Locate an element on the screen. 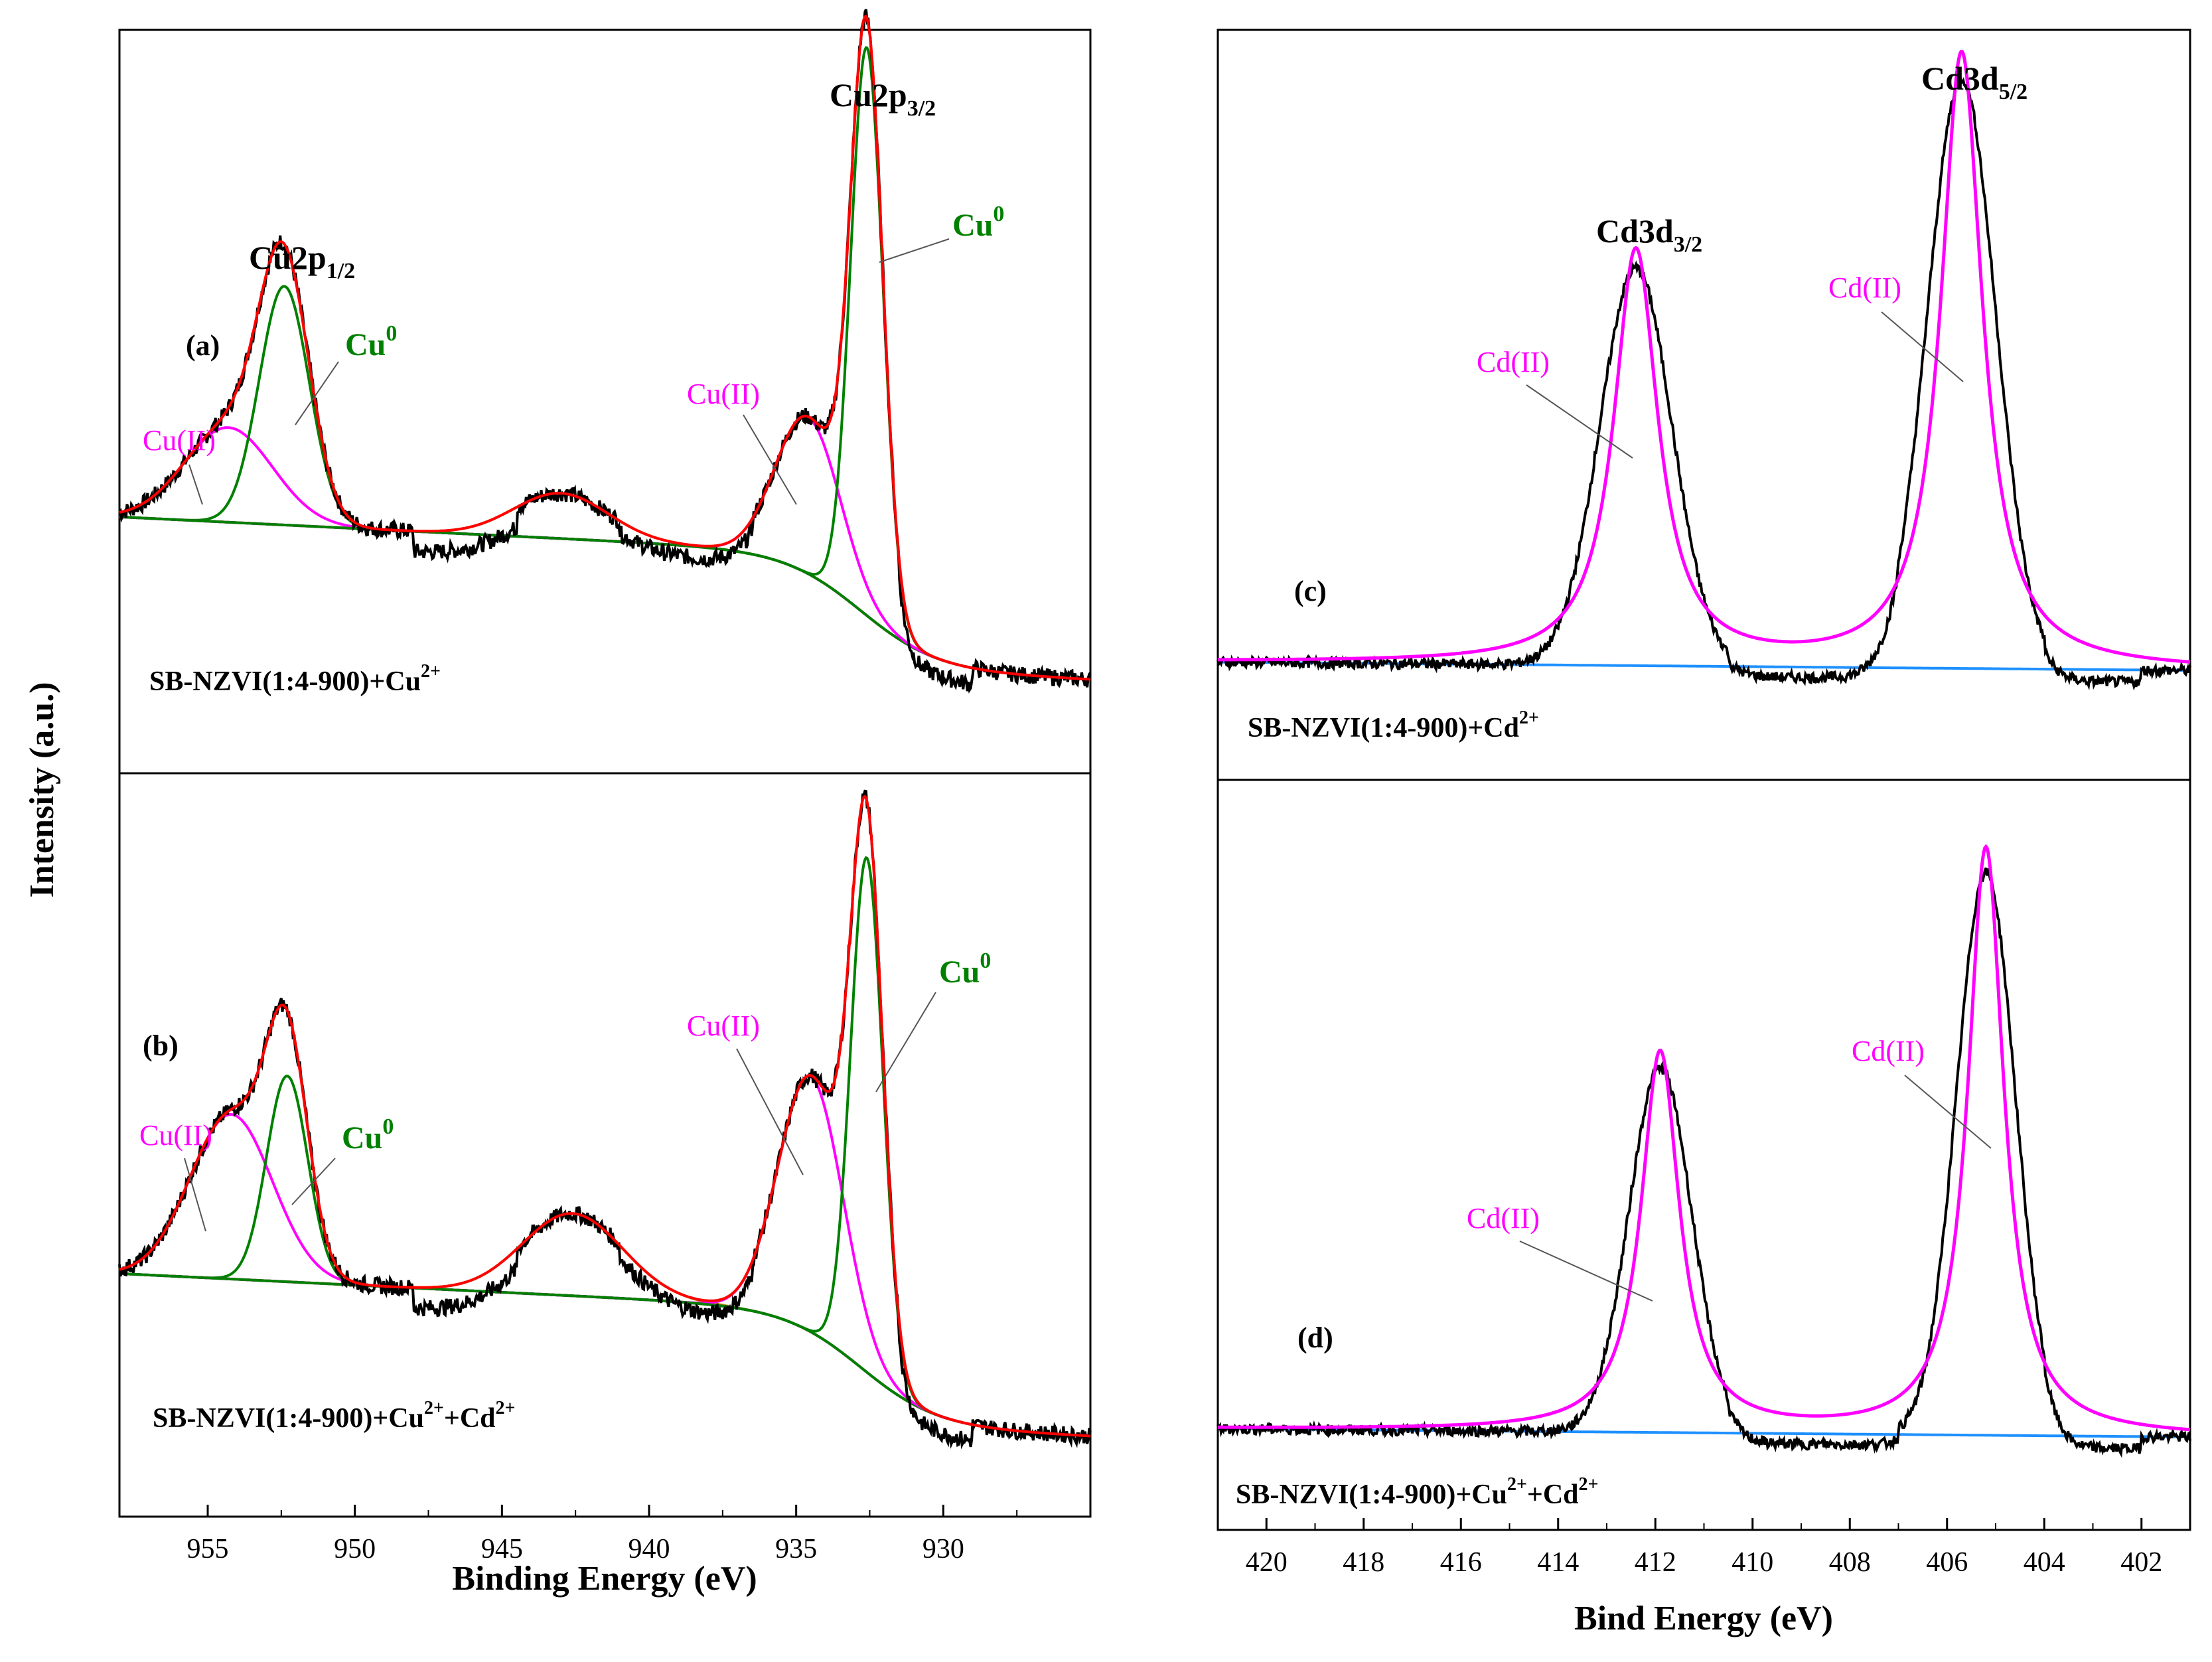 The height and width of the screenshot is (1662, 2212). cu0-right-leader-a is located at coordinates (915, 250).